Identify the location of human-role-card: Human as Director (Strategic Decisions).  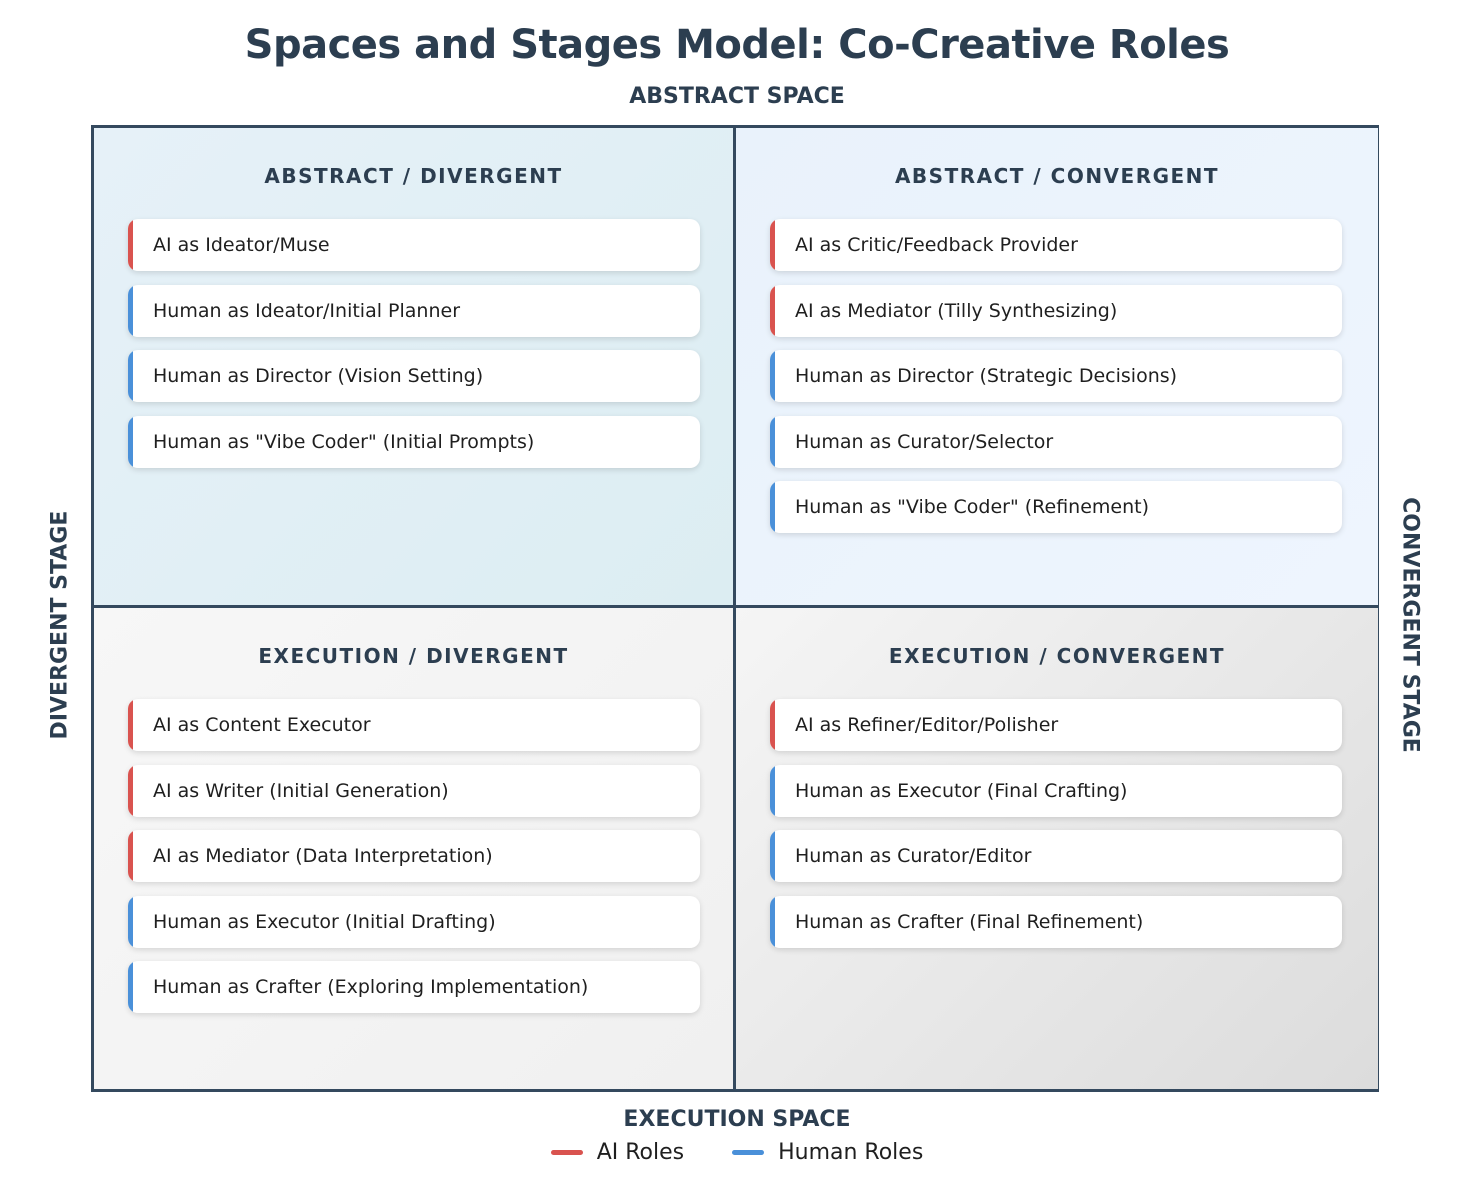
(1056, 376).